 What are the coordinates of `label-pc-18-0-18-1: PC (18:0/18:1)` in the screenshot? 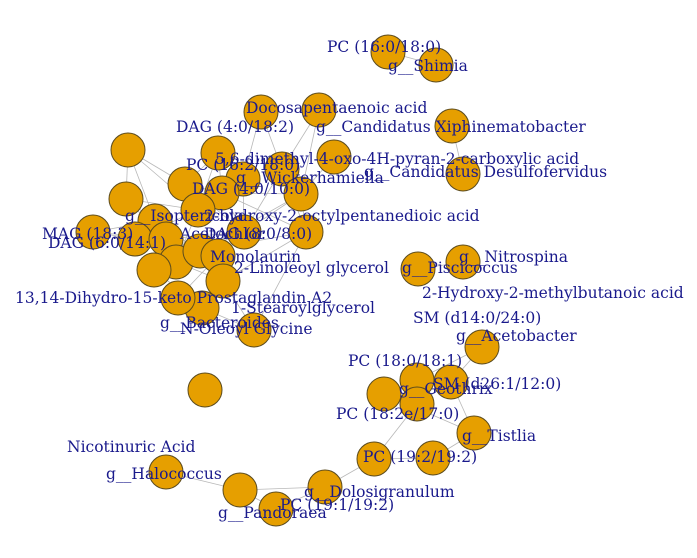 It's located at (405, 361).